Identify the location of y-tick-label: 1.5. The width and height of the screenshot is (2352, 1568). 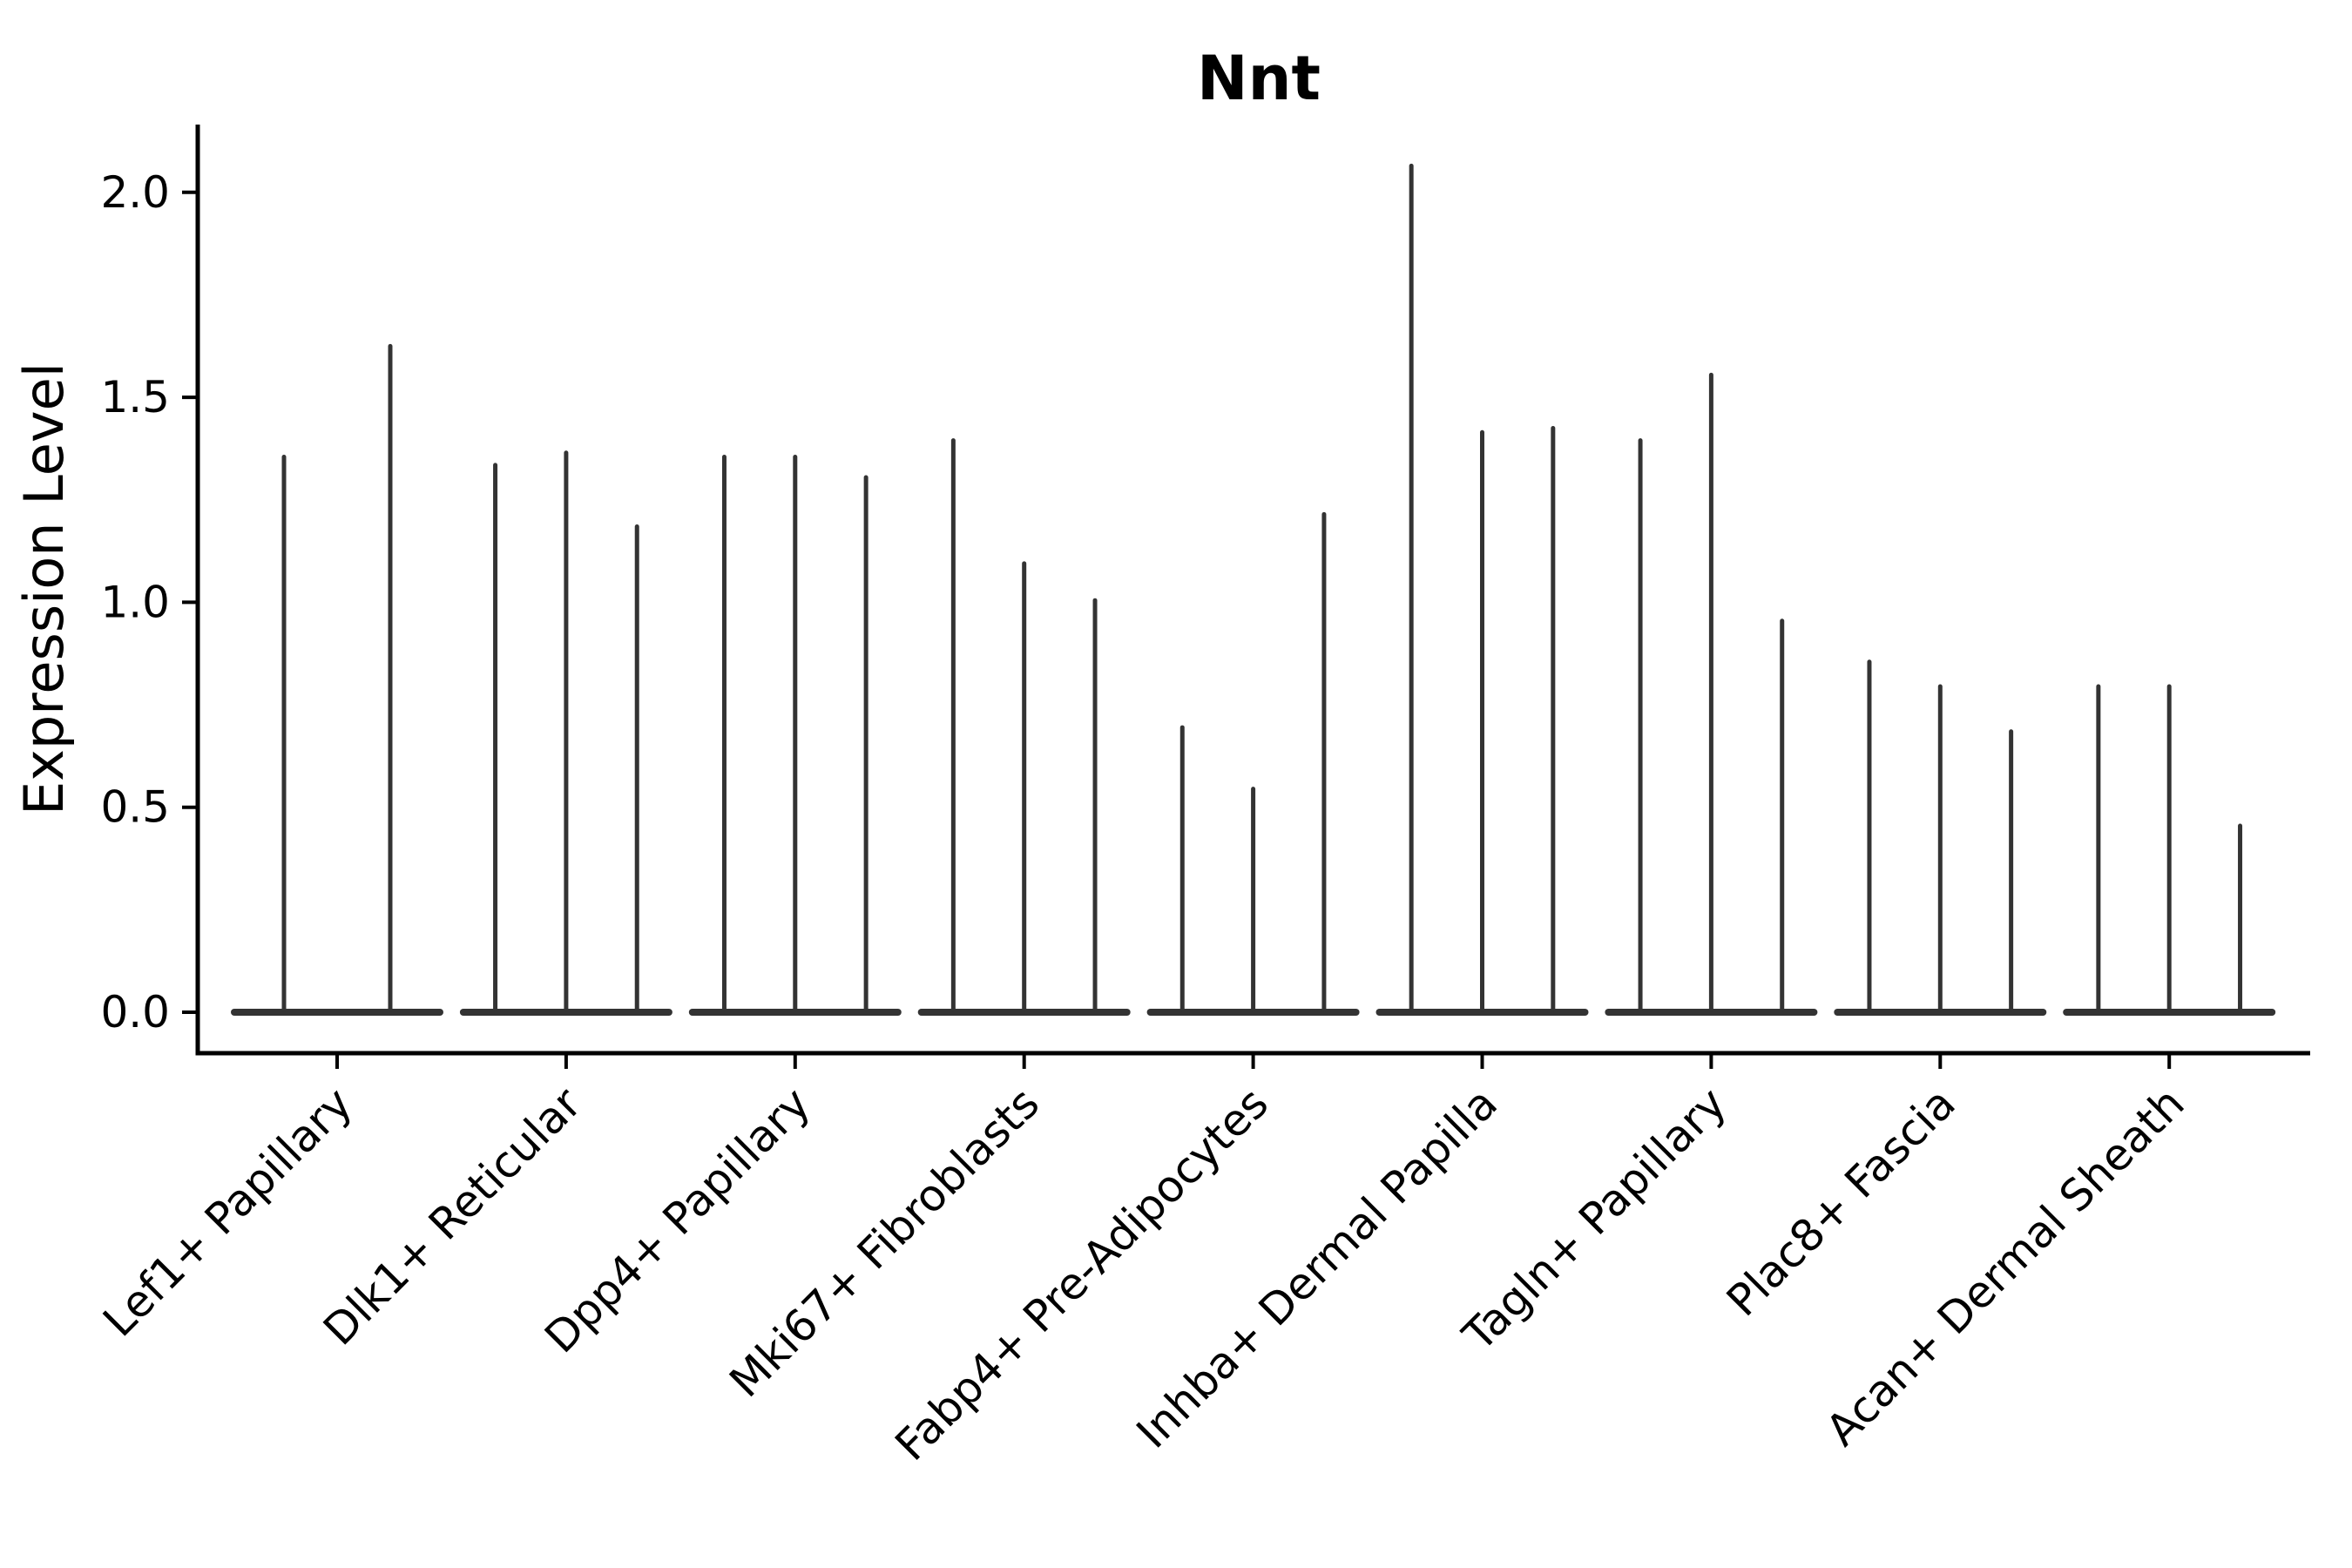
(135, 397).